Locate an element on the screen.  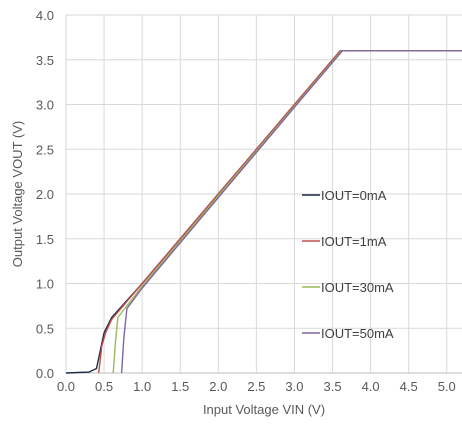
x-tick-label: 2.0 is located at coordinates (218, 386).